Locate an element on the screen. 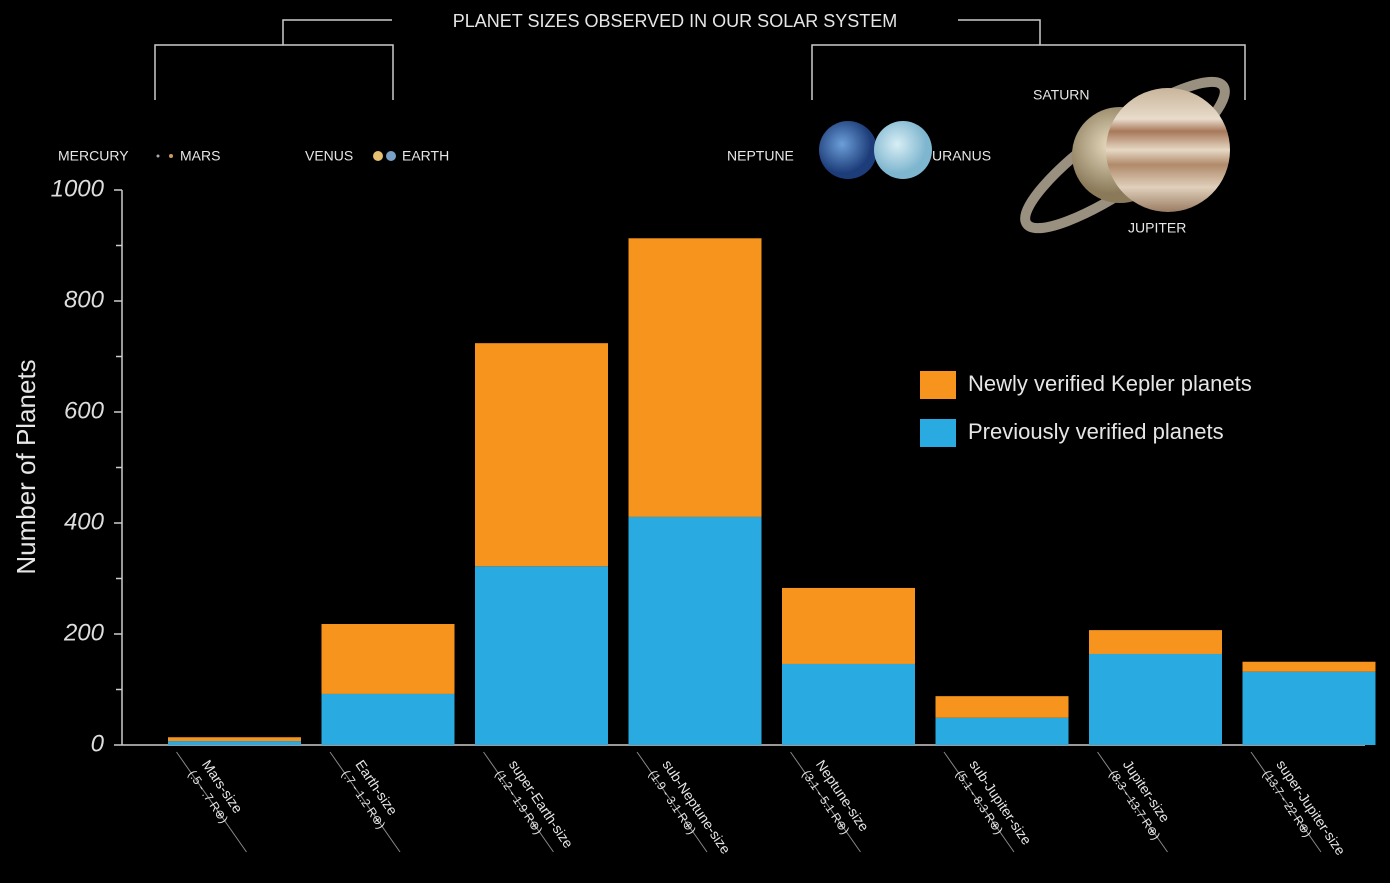 This screenshot has width=1390, height=883. legend-label: Newly verified Kepler planets is located at coordinates (1110, 383).